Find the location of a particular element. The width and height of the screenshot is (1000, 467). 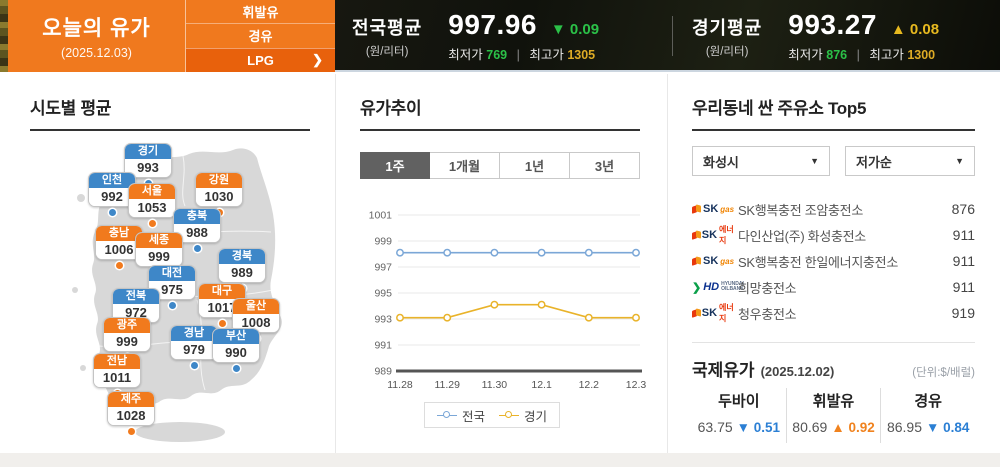

sort-select: 저가순 ▼ is located at coordinates (910, 161).